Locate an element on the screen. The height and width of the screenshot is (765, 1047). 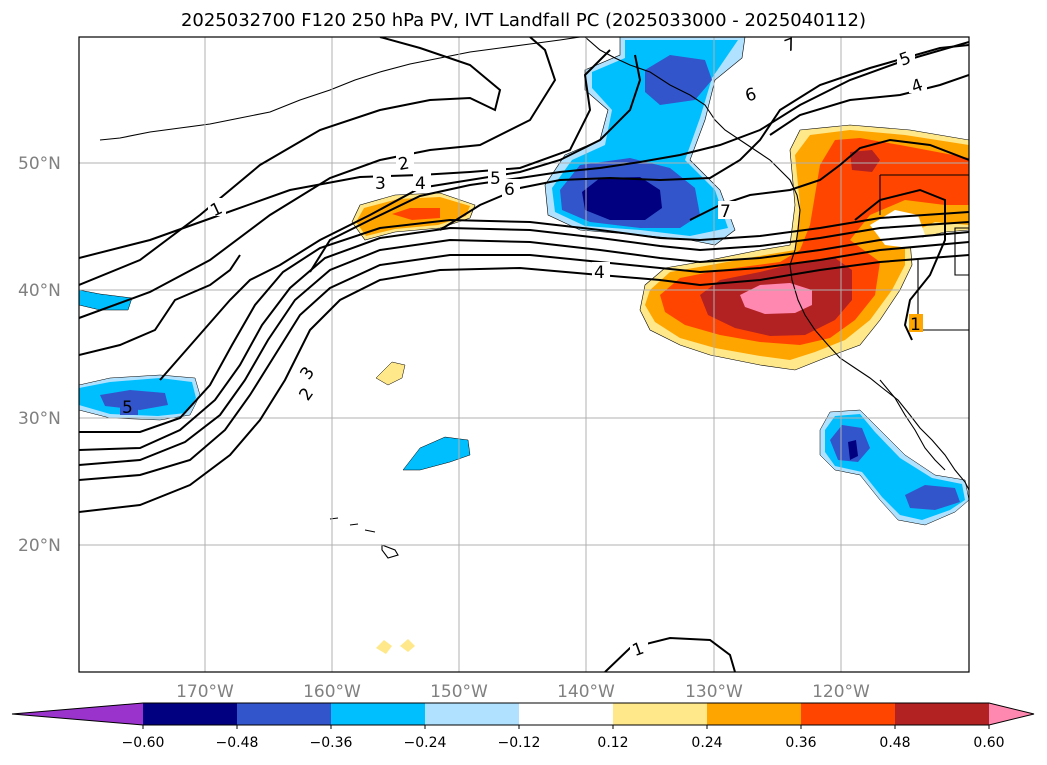
positive-anomaly-central-pacific-red is located at coordinates (416, 214).